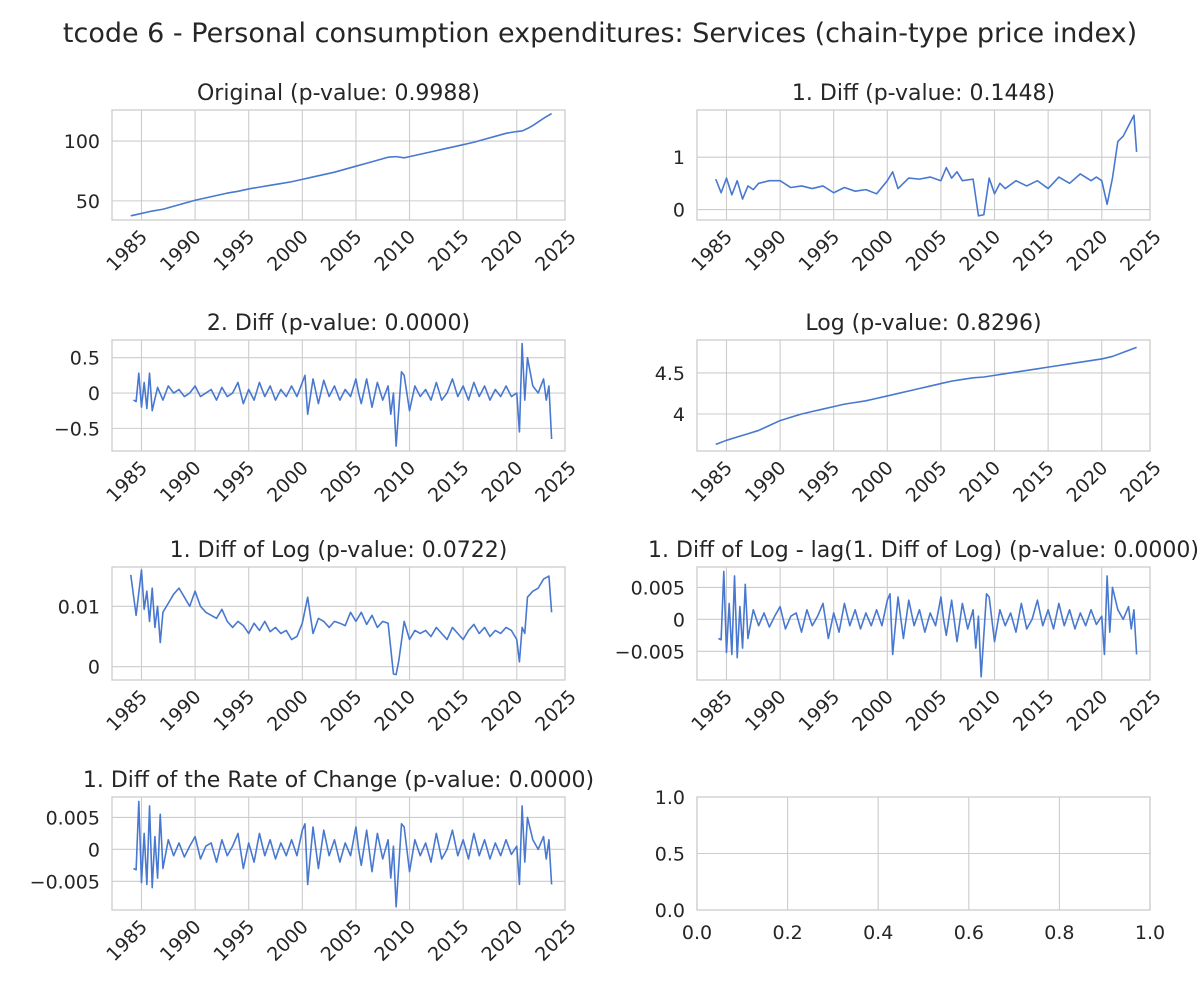 The height and width of the screenshot is (1000, 1200). Describe the element at coordinates (923, 93) in the screenshot. I see `subplot-title: 1. Diff (p-value: 0.1448)` at that location.